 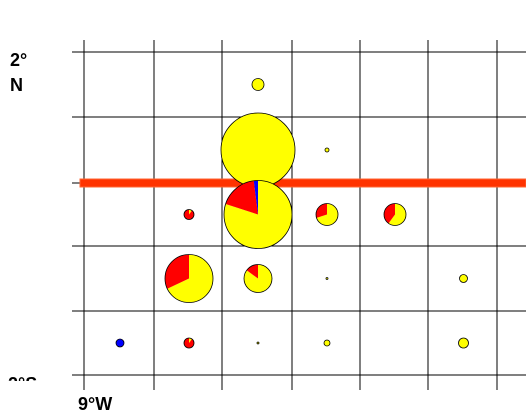 I want to click on lat-label: N, so click(x=16, y=85).